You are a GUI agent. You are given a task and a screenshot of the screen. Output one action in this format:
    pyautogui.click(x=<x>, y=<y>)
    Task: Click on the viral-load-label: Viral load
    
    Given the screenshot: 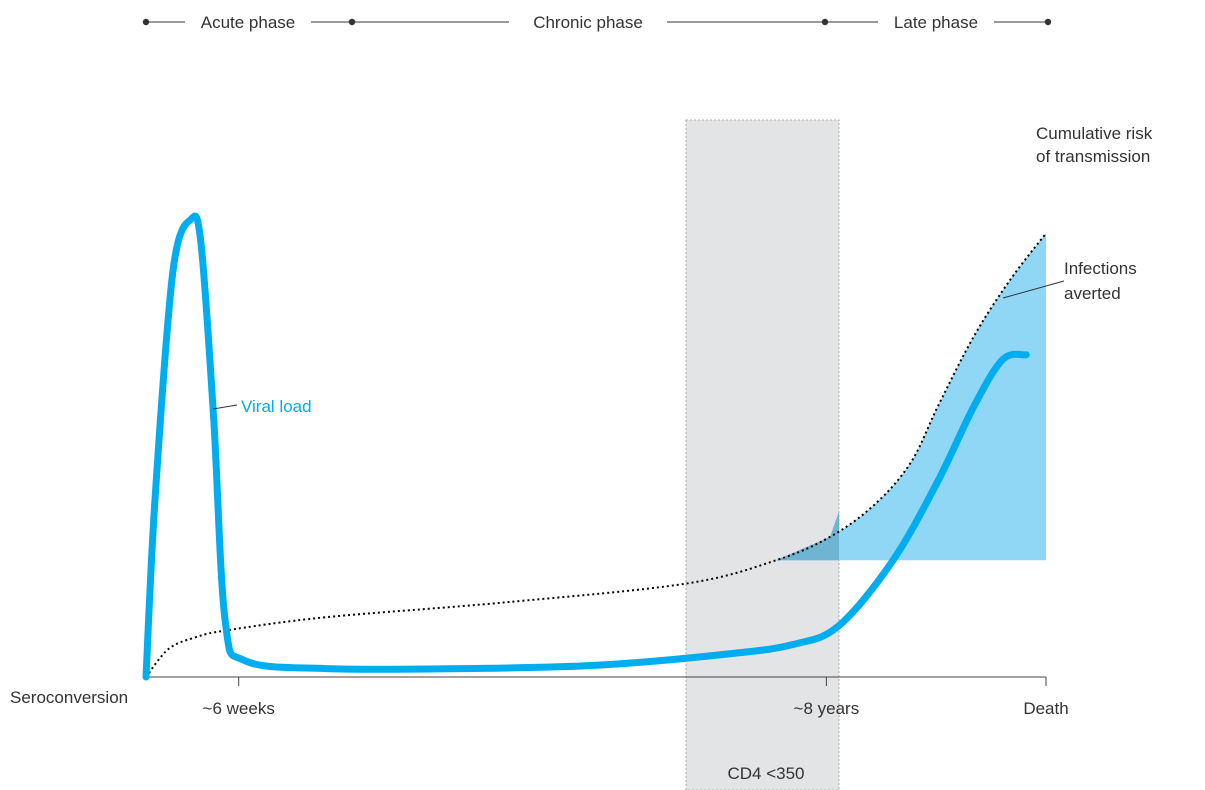 What is the action you would take?
    pyautogui.click(x=276, y=406)
    